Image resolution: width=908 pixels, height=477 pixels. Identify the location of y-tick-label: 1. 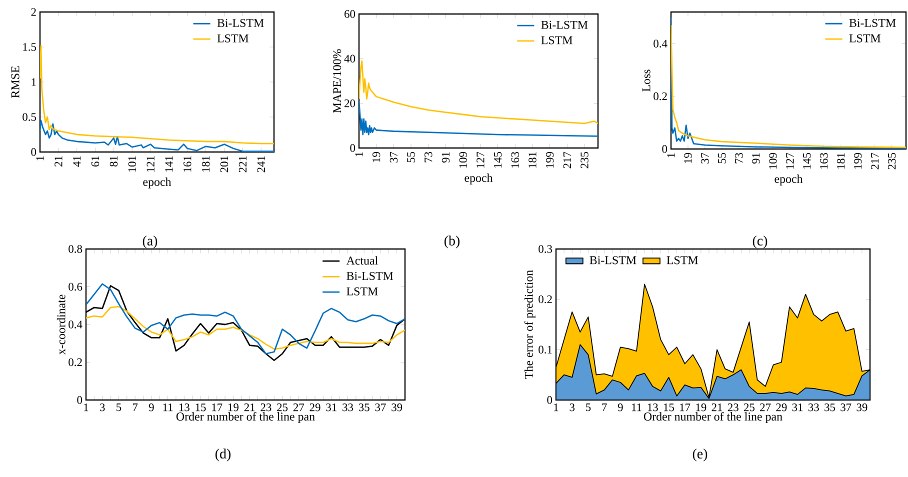
(34, 82).